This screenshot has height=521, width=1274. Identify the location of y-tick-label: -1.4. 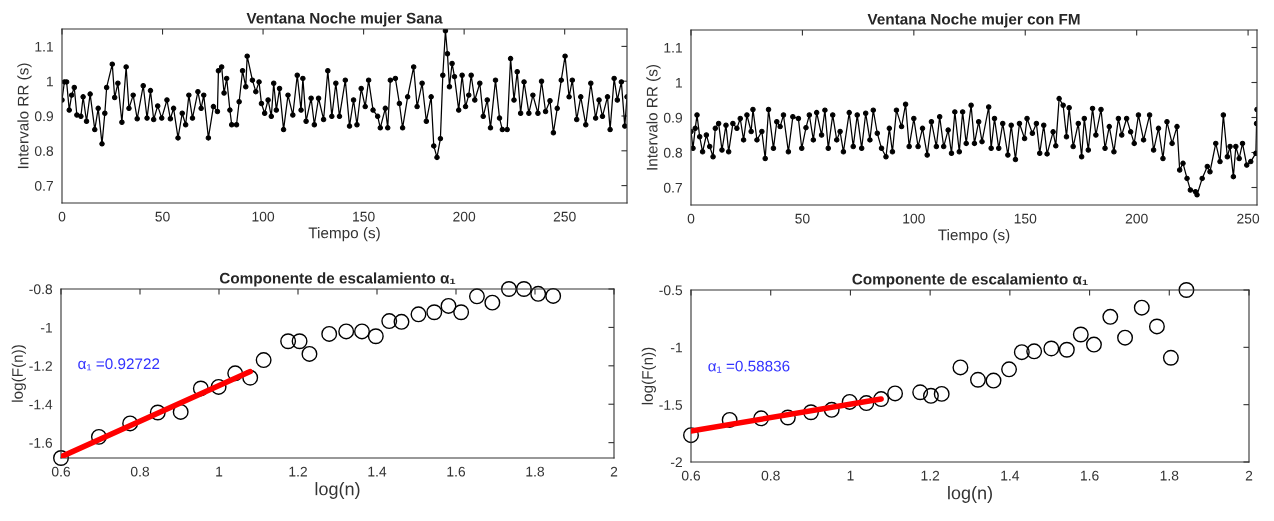
(41, 404).